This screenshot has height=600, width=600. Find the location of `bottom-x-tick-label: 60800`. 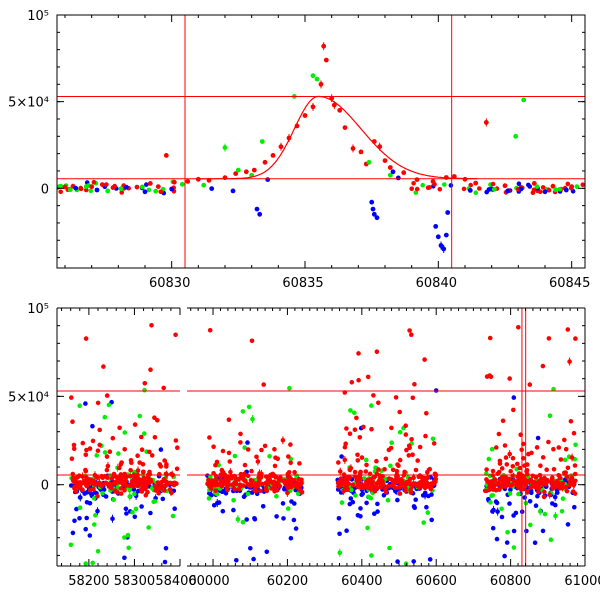

bottom-x-tick-label: 60800 is located at coordinates (510, 581).